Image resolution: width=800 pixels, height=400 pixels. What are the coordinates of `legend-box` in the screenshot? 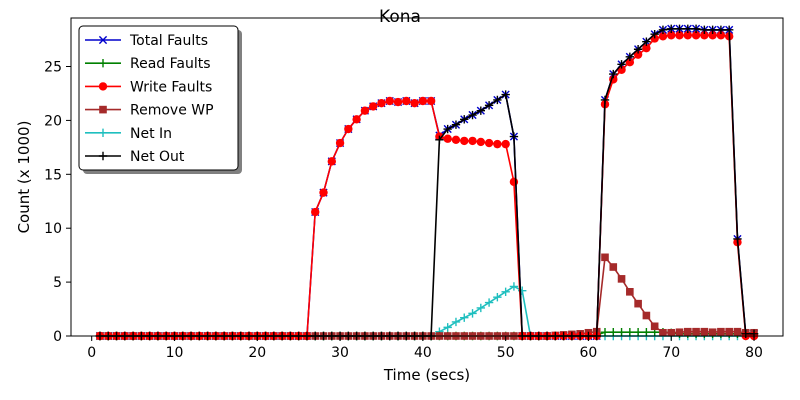 It's located at (158, 98).